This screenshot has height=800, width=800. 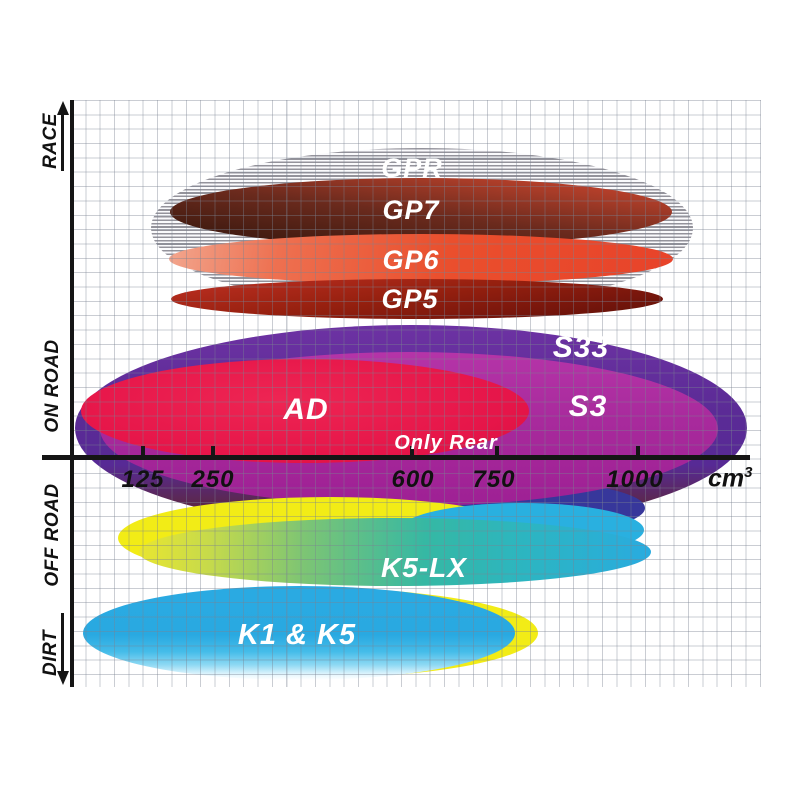 What do you see at coordinates (446, 443) in the screenshot?
I see `only-rear-label: Only Rear` at bounding box center [446, 443].